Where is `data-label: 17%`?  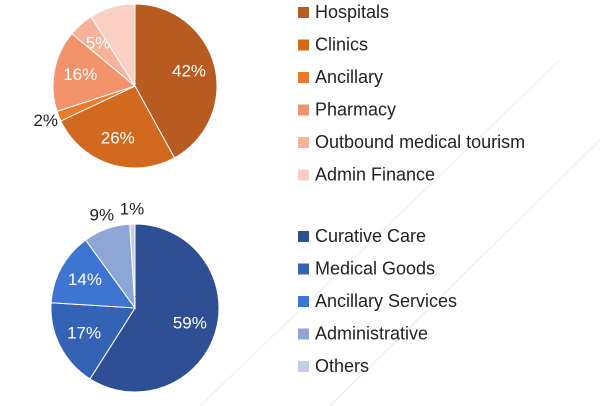
data-label: 17% is located at coordinates (84, 332).